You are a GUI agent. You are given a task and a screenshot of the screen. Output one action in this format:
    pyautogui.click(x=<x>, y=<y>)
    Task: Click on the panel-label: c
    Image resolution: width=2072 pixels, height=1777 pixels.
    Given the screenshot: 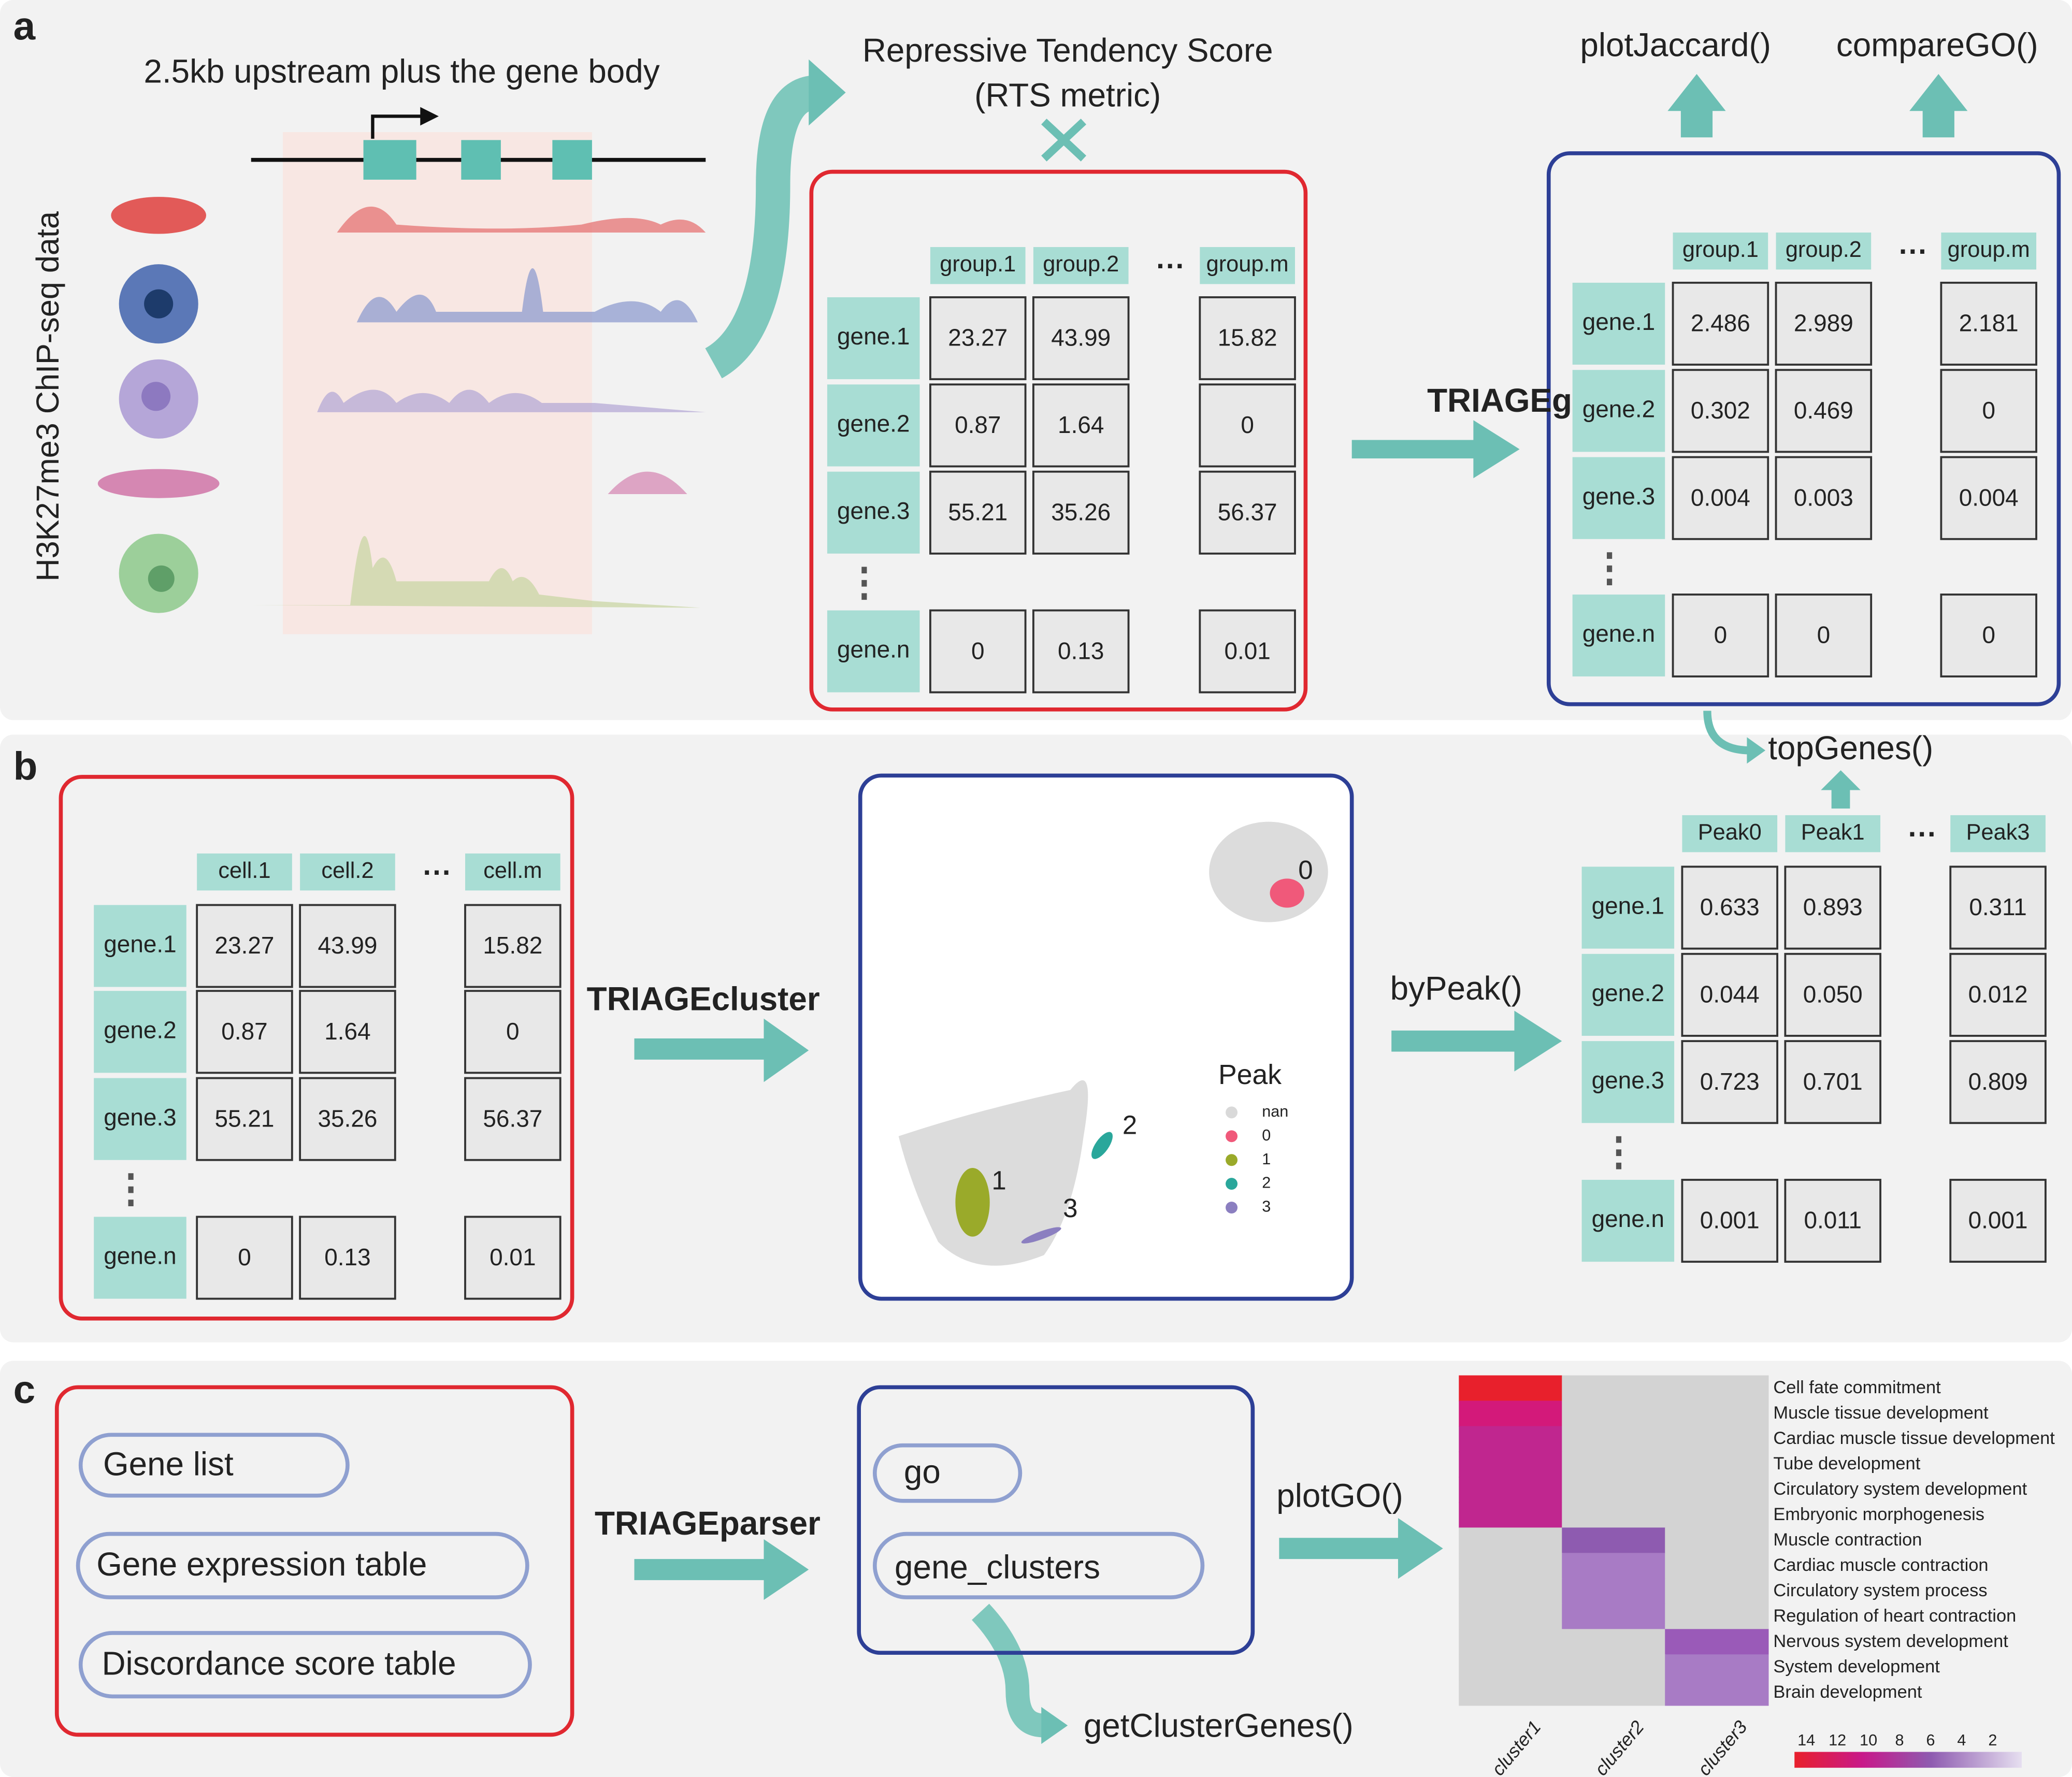 What is the action you would take?
    pyautogui.click(x=24, y=1390)
    